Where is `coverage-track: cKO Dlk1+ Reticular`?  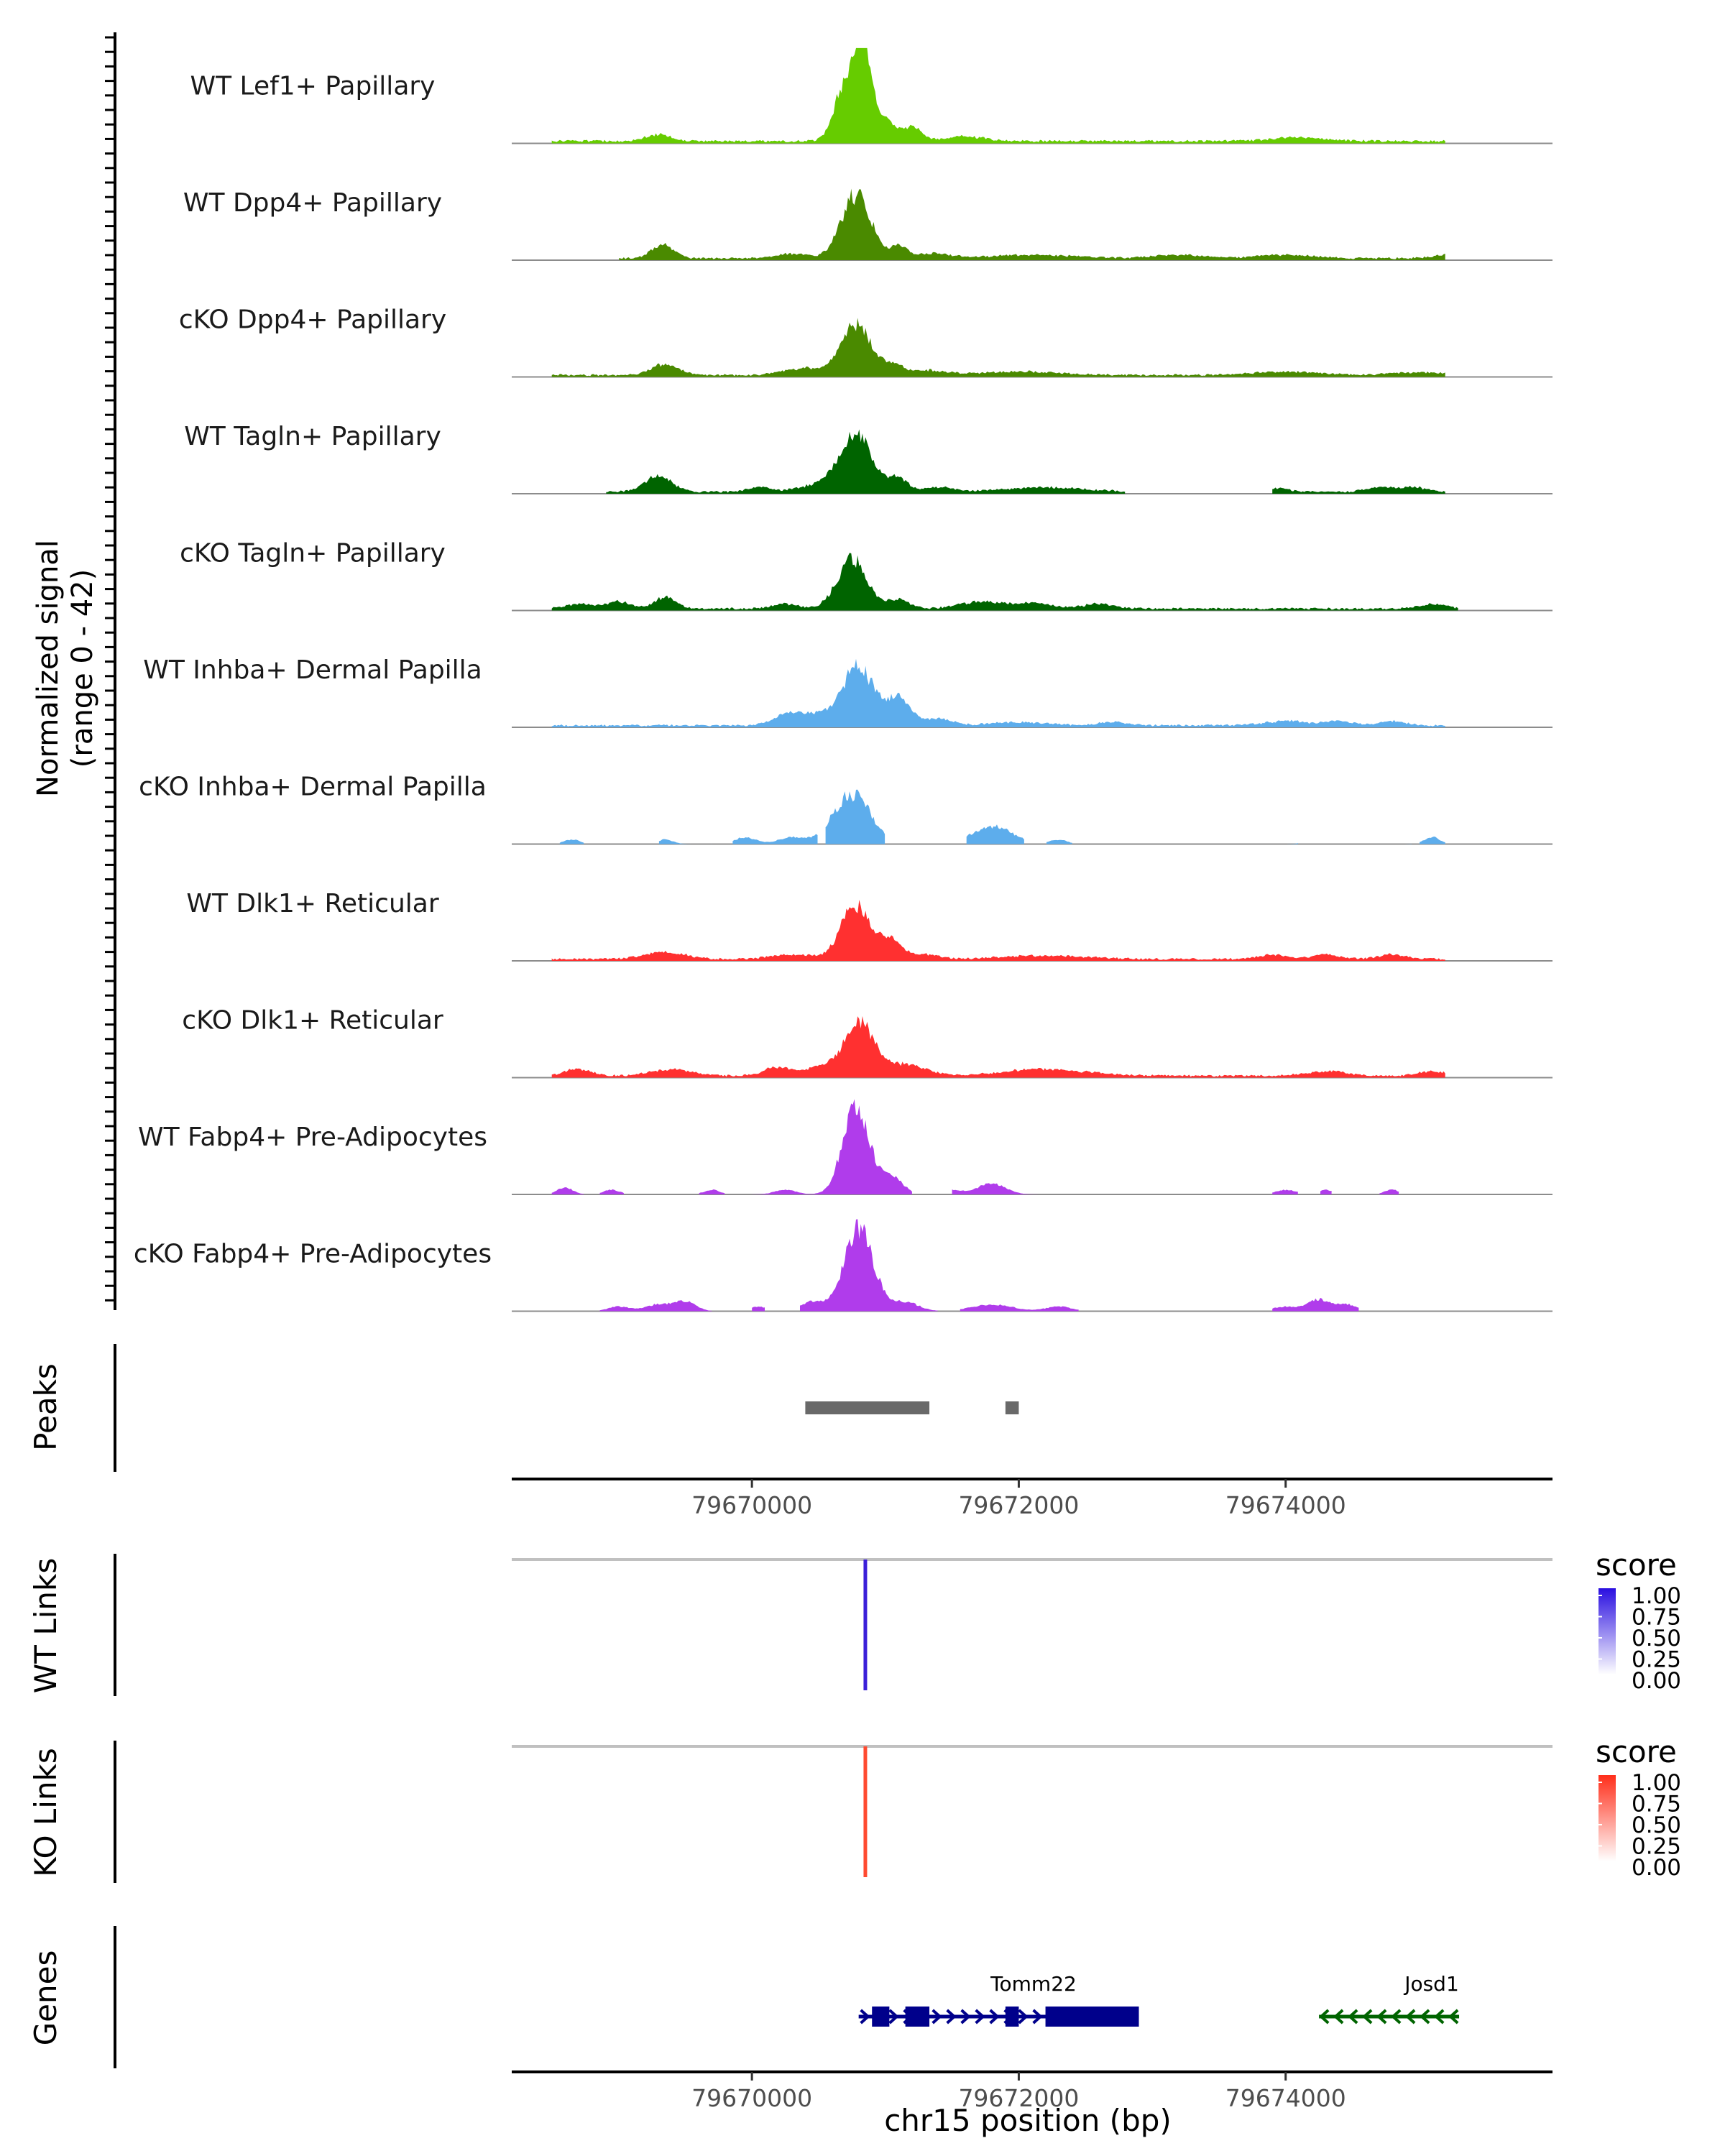
coverage-track: cKO Dlk1+ Reticular is located at coordinates (867, 1043).